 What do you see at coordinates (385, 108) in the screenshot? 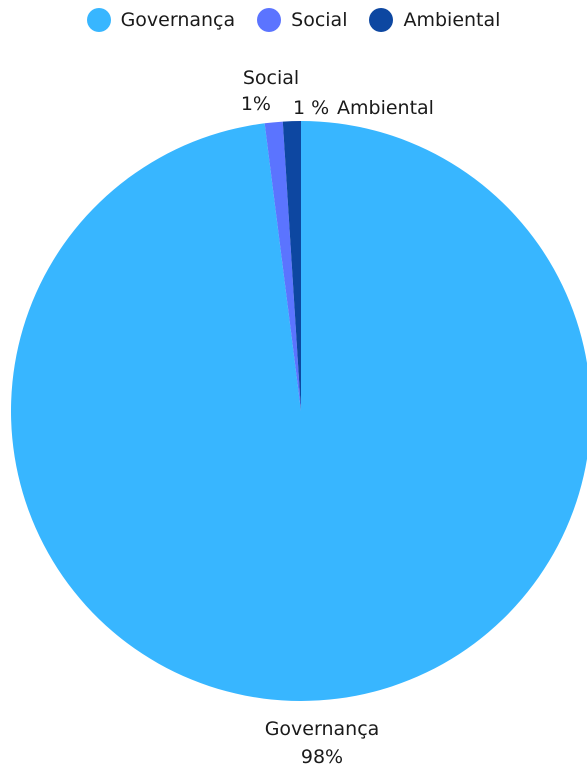
I see `slice-label-ambiental-category: Ambiental` at bounding box center [385, 108].